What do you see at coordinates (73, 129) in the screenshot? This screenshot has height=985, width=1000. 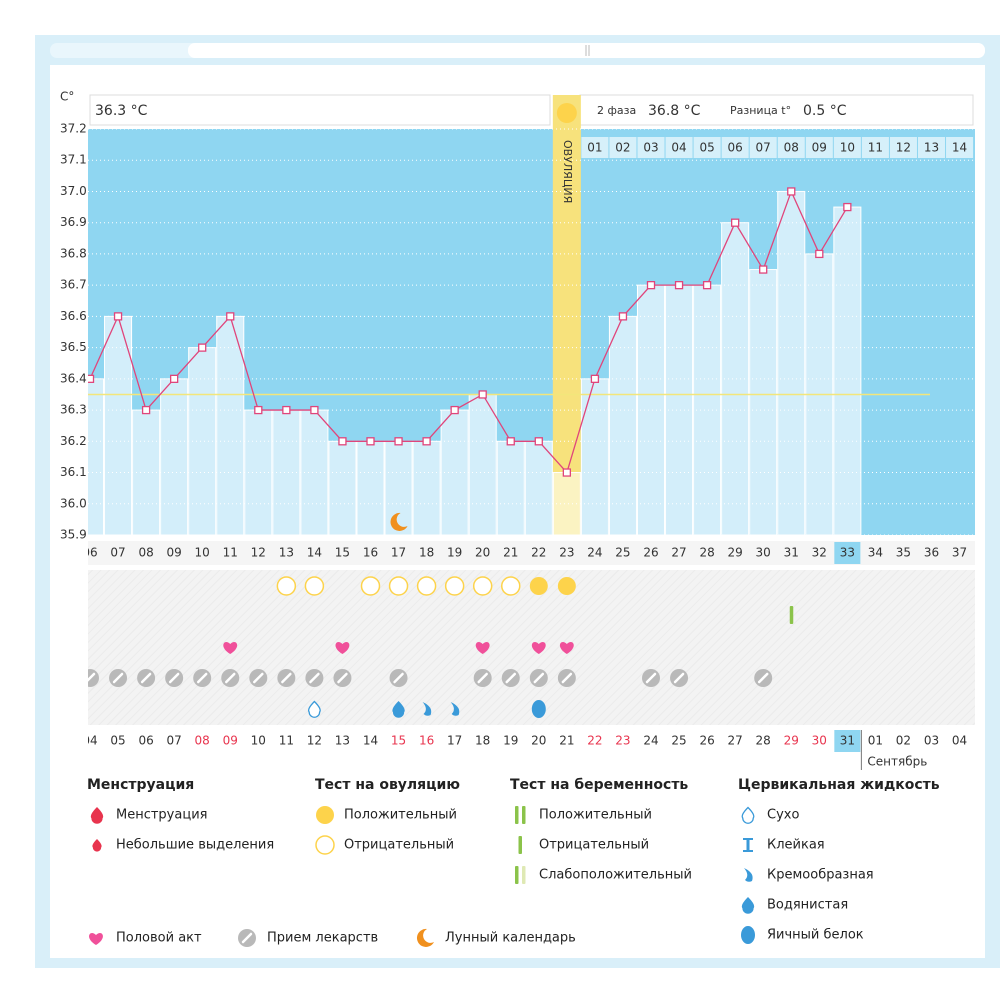 I see `y-tick-label: 37.2` at bounding box center [73, 129].